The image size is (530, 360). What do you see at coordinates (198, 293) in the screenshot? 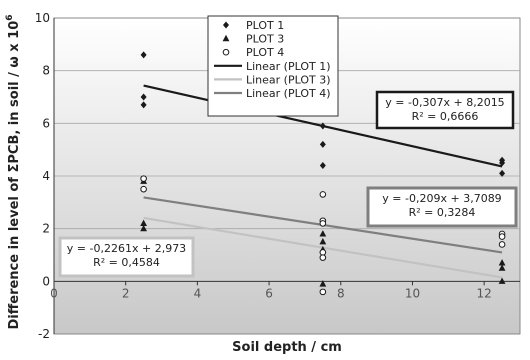
I see `x-tick-label: 4` at bounding box center [198, 293].